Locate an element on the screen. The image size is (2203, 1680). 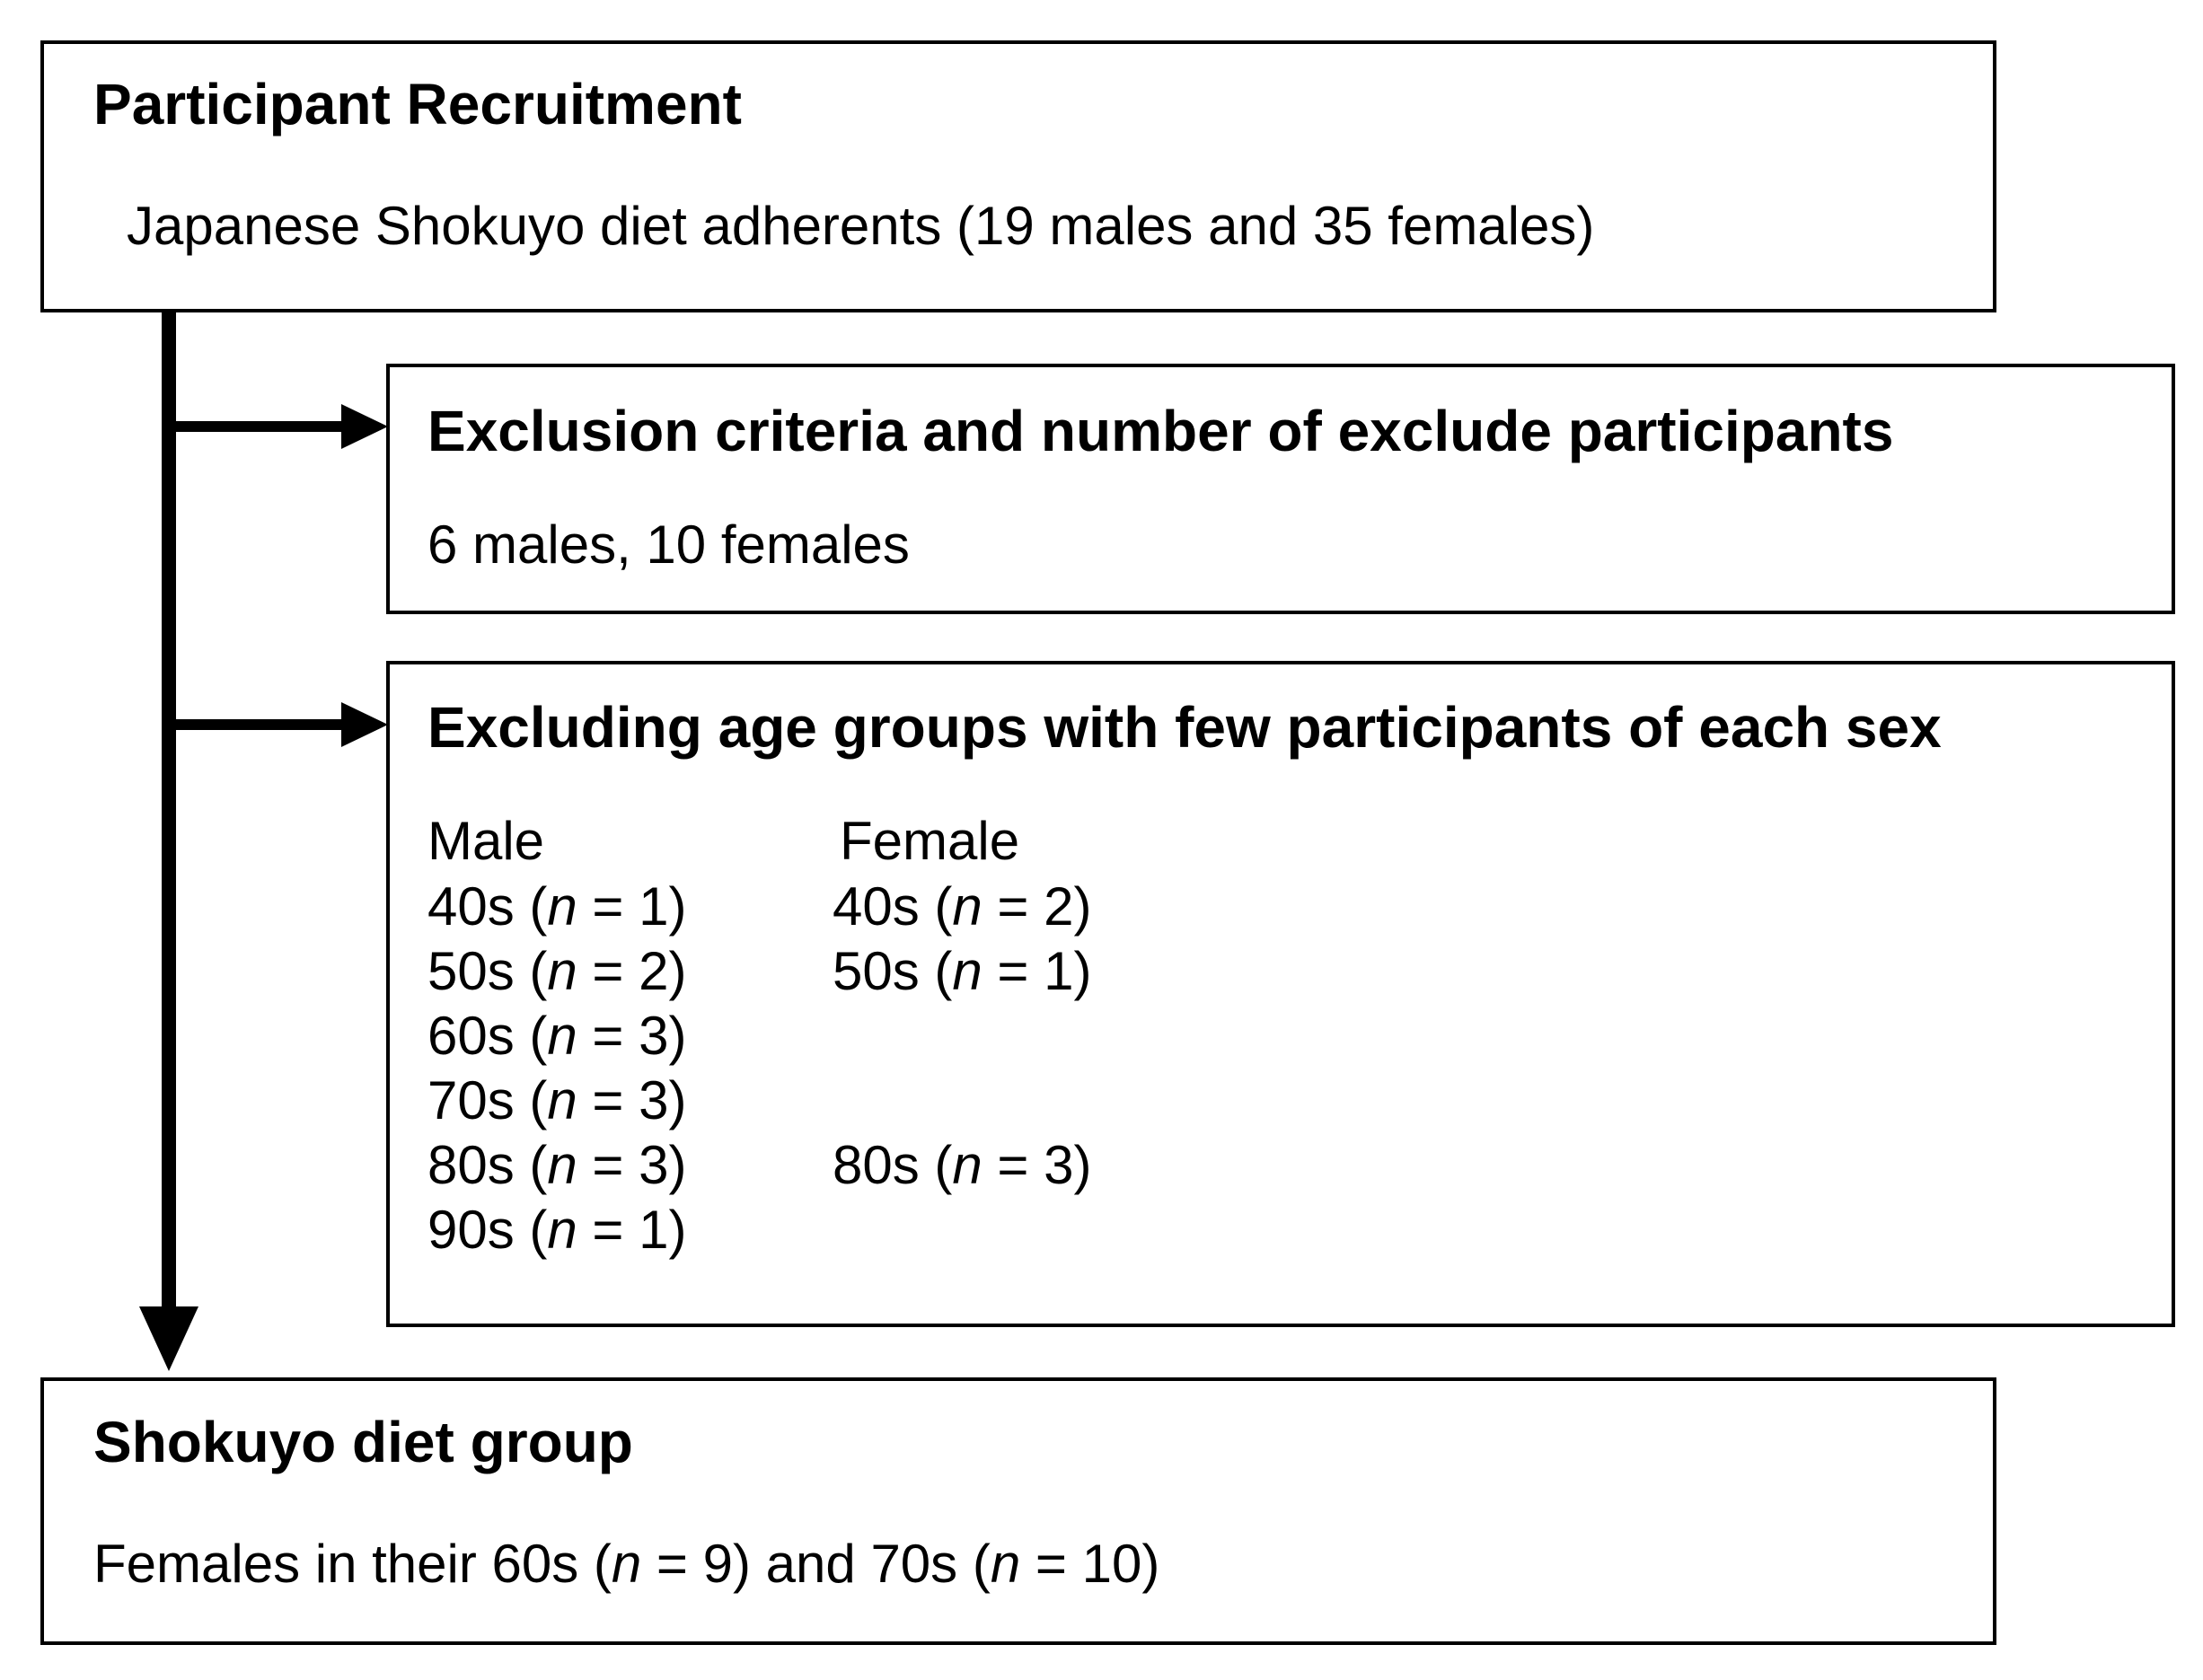
female-age-row: 50s (n = 1) is located at coordinates (962, 971).